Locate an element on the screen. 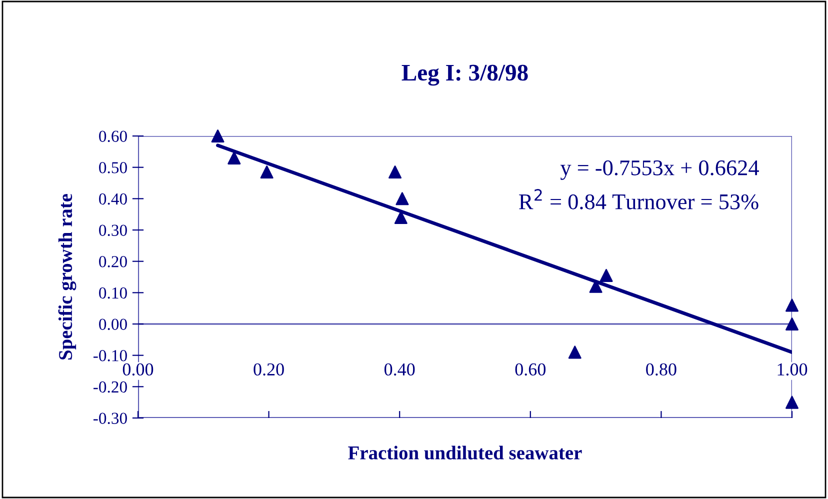  y-tick-label: -0.30 is located at coordinates (110, 418).